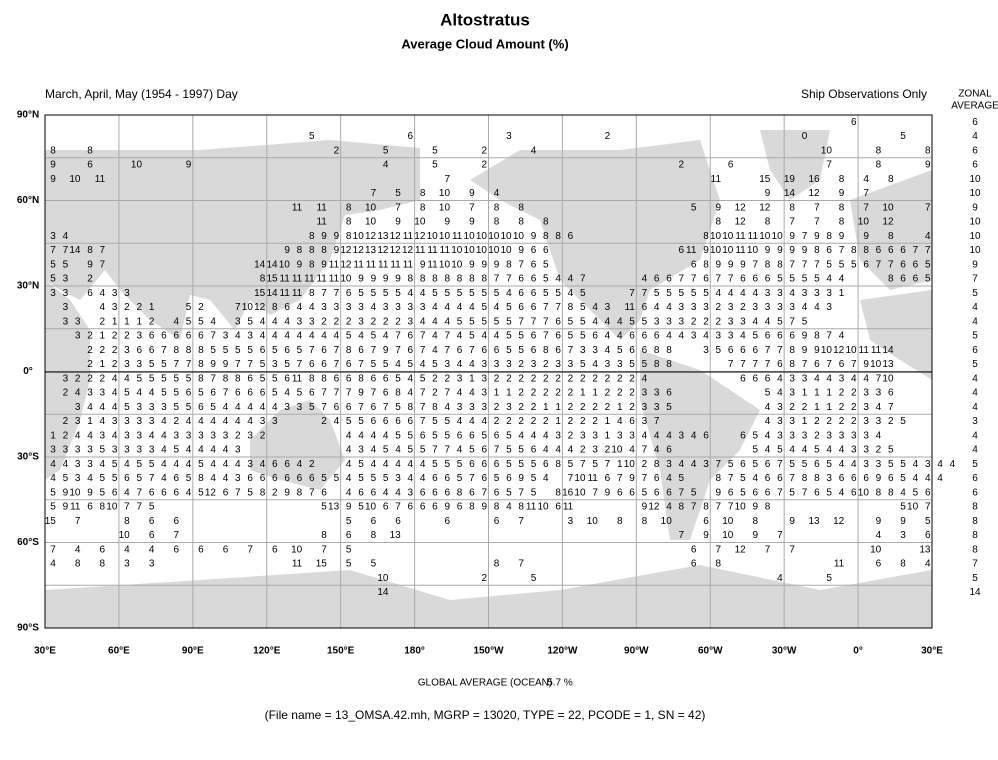  Describe the element at coordinates (485, 19) in the screenshot. I see `title: Altostratus` at that location.